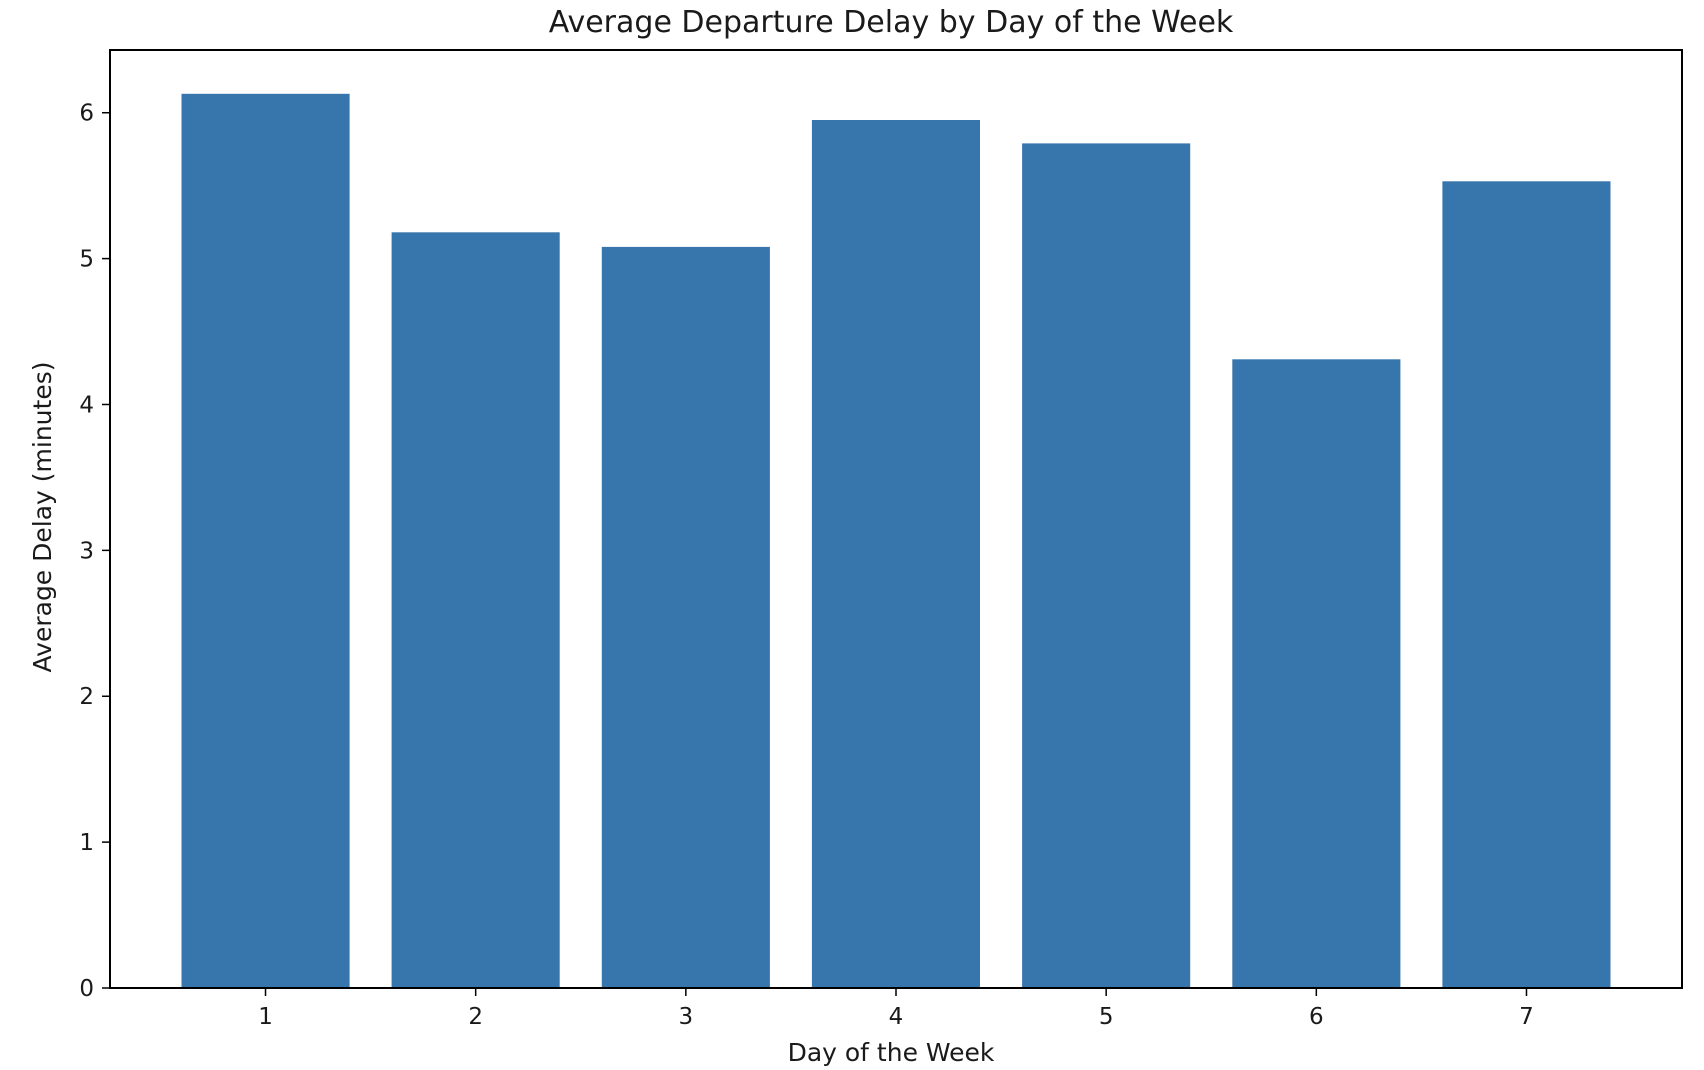 Image resolution: width=1704 pixels, height=1070 pixels. I want to click on y-tick-label: 0, so click(86, 989).